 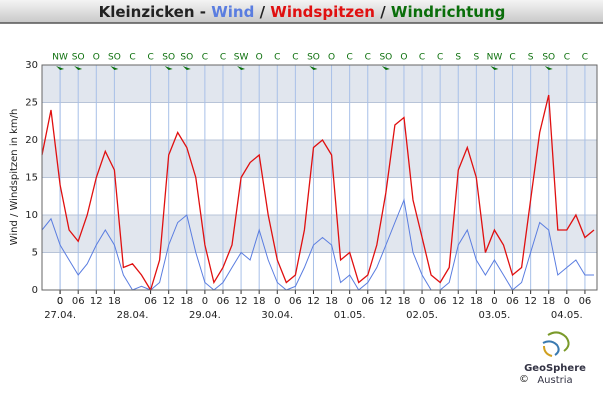 What do you see at coordinates (495, 315) in the screenshot?
I see `date-label: 03.05.` at bounding box center [495, 315].